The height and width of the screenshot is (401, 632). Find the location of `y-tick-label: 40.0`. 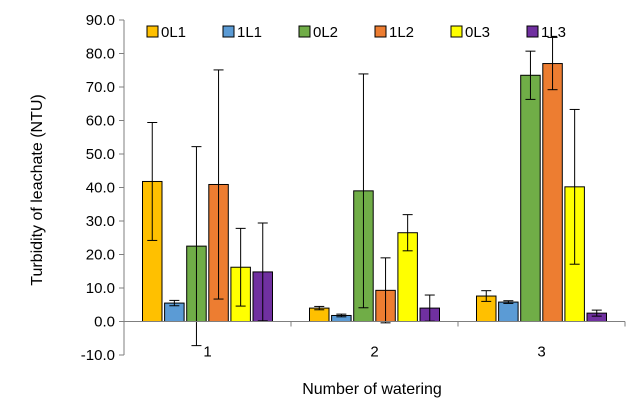

y-tick-label: 40.0 is located at coordinates (100, 188).